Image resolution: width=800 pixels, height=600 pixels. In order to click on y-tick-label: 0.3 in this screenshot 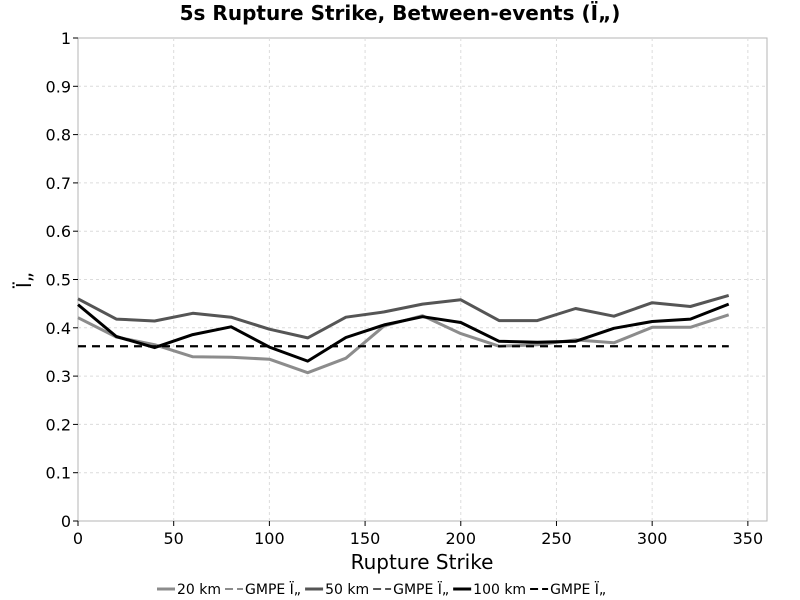, I will do `click(58, 376)`.